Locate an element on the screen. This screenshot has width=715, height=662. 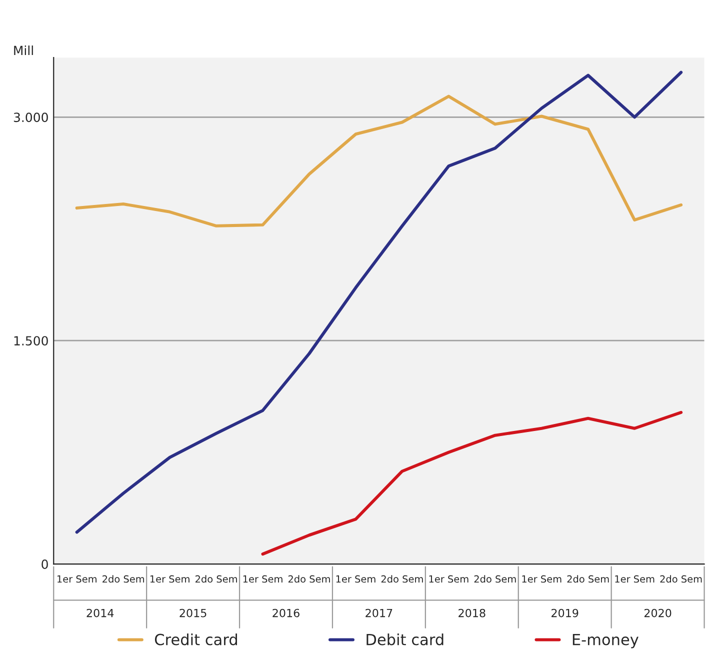
text: 2017 is located at coordinates (379, 613).